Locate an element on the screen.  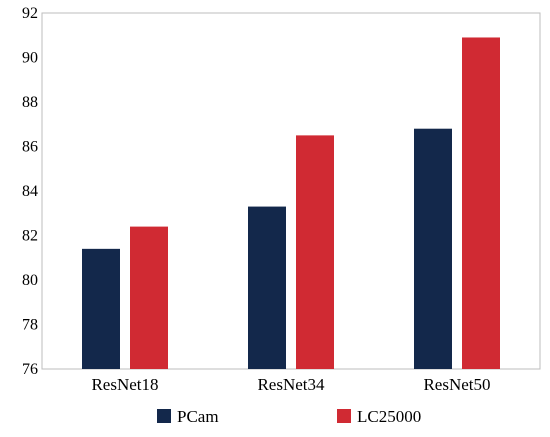
y-tick-label: 76 is located at coordinates (30, 369).